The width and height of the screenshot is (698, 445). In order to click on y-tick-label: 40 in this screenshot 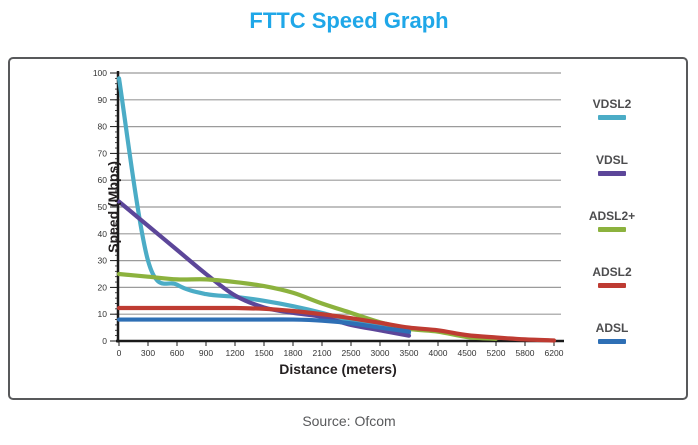, I will do `click(103, 234)`.